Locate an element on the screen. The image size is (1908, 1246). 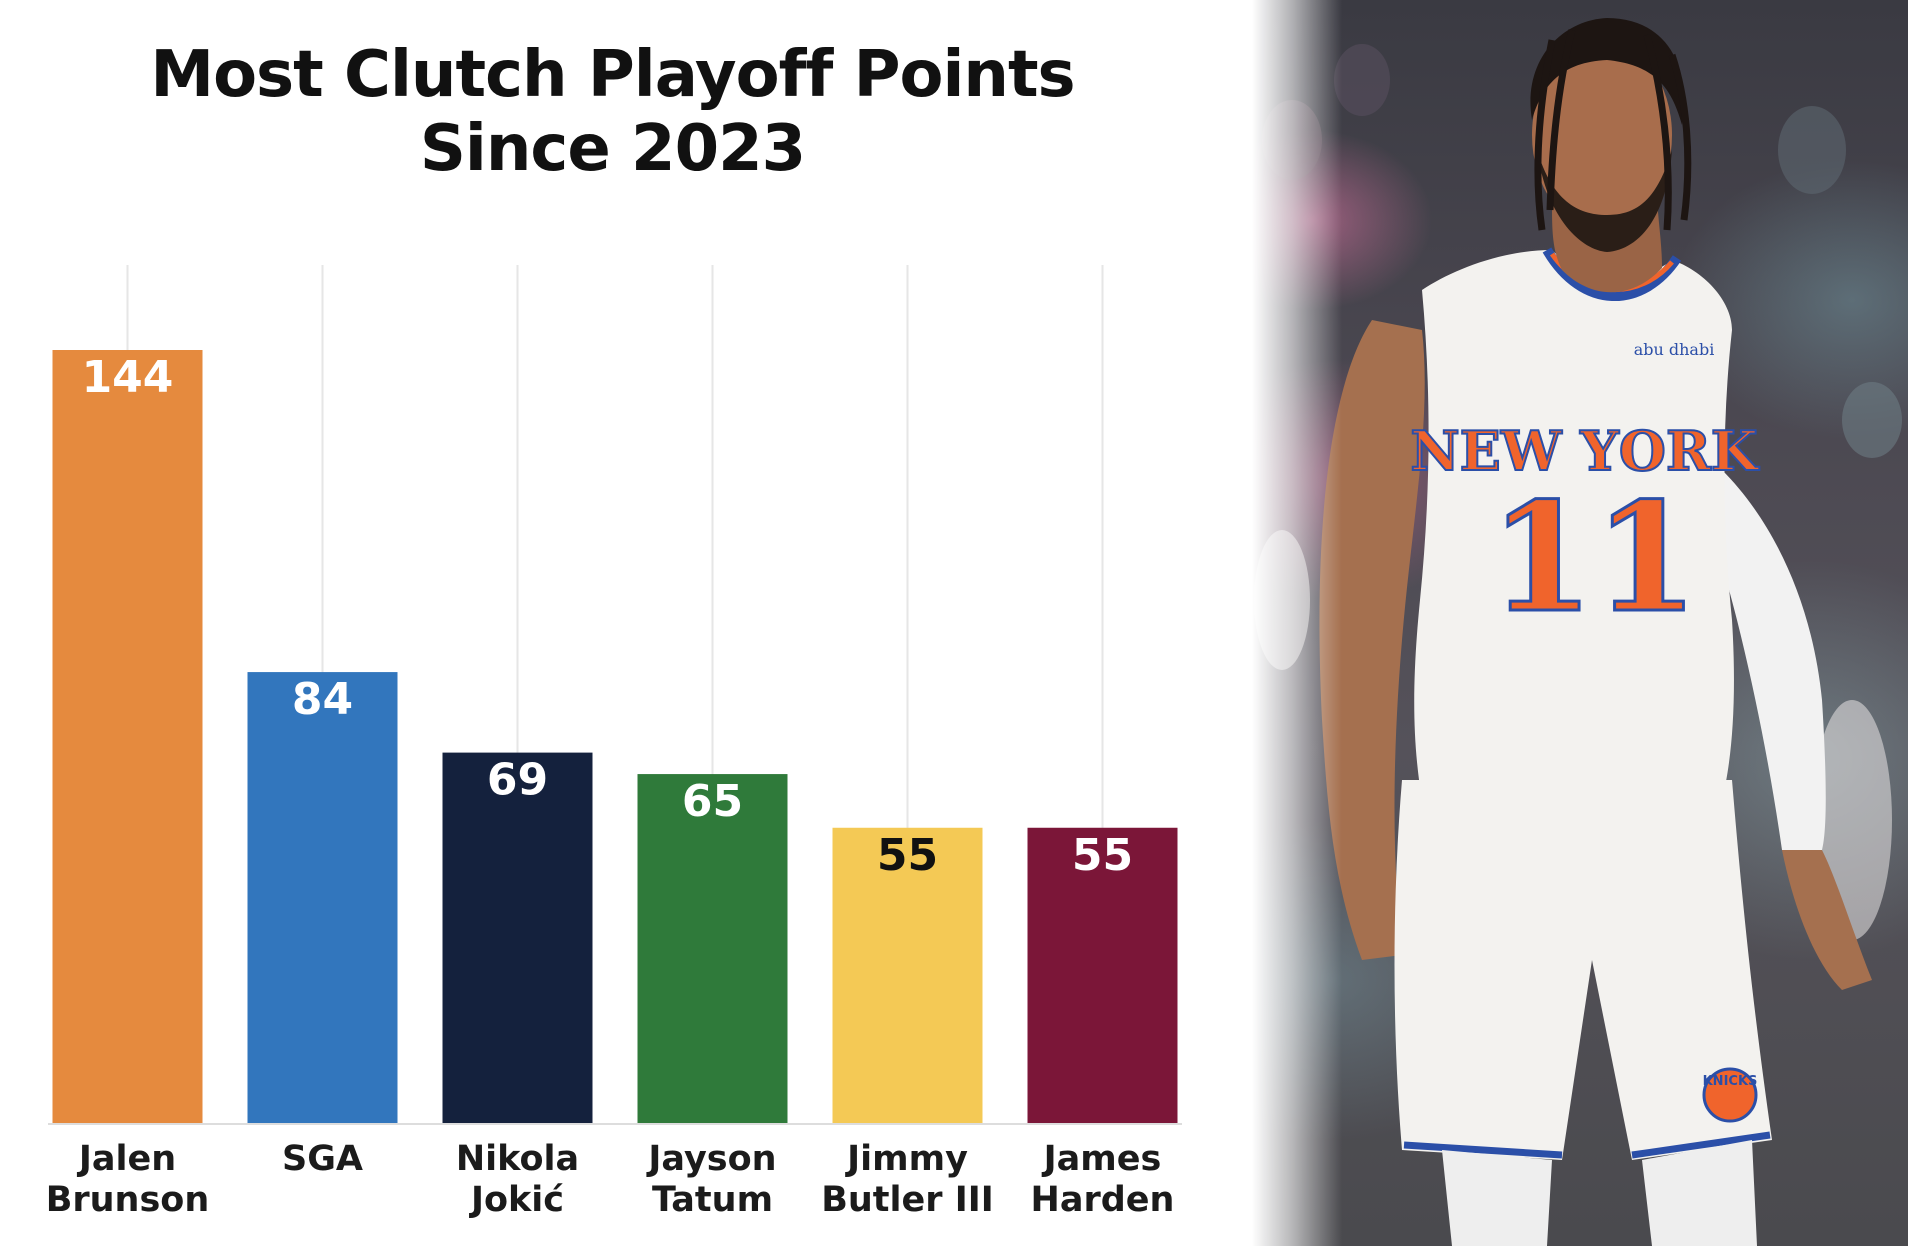
category-label: Jokić is located at coordinates (516, 1200).